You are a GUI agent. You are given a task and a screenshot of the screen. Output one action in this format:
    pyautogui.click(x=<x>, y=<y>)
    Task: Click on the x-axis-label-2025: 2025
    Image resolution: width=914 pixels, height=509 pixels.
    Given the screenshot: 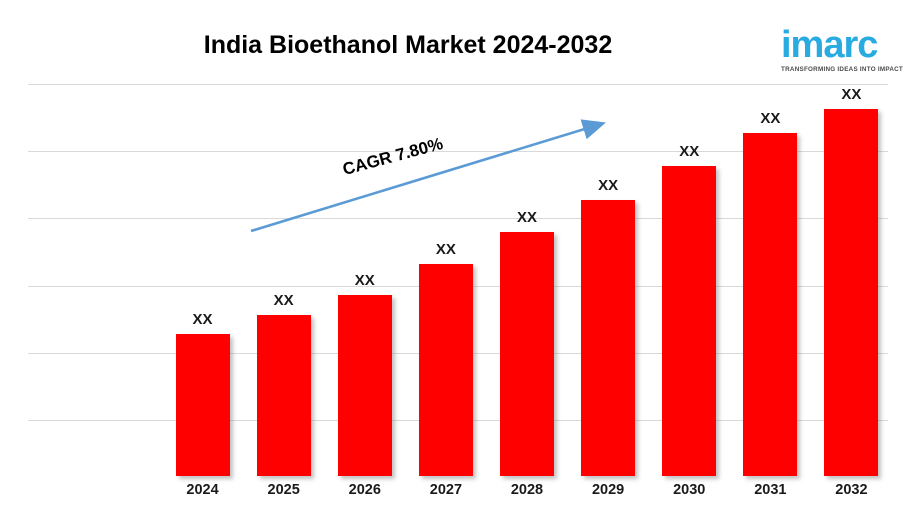 What is the action you would take?
    pyautogui.click(x=283, y=490)
    